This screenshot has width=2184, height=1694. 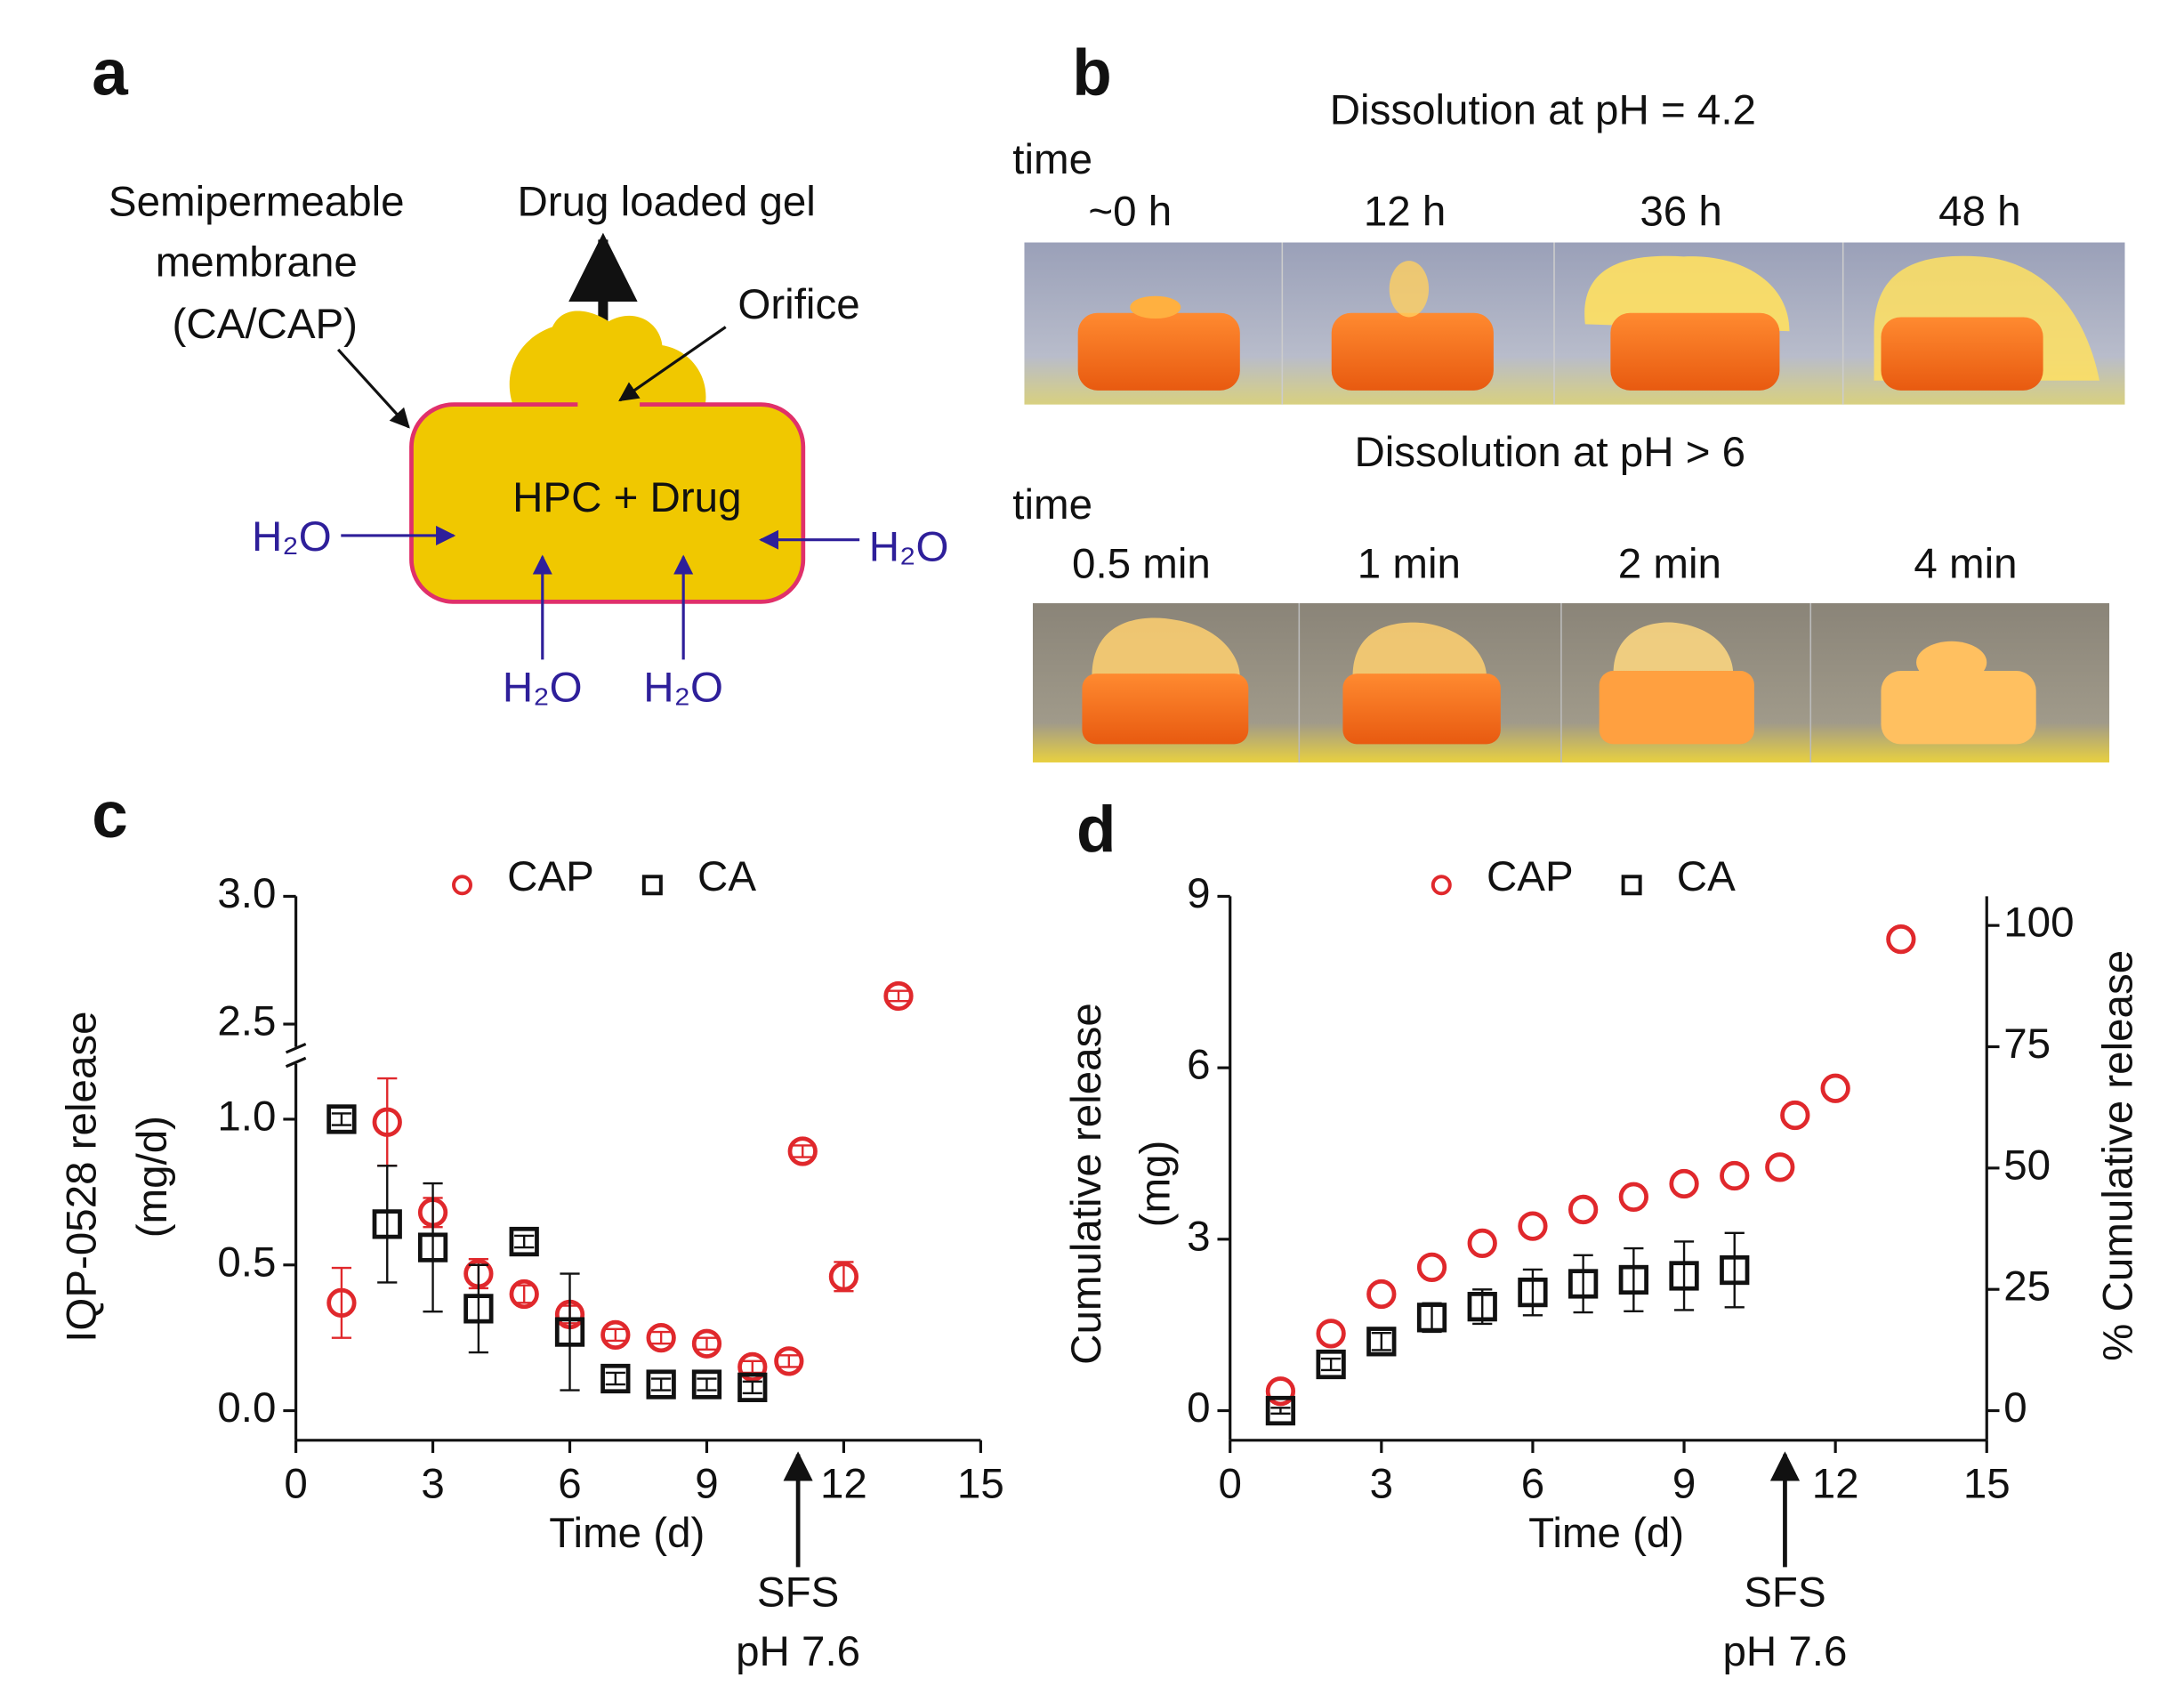 What do you see at coordinates (1965, 563) in the screenshot?
I see `time: 4 min` at bounding box center [1965, 563].